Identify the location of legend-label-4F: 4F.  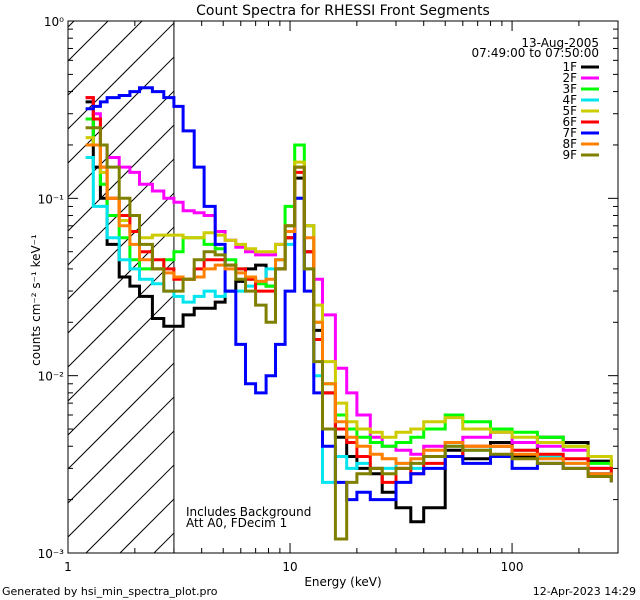
(569, 100).